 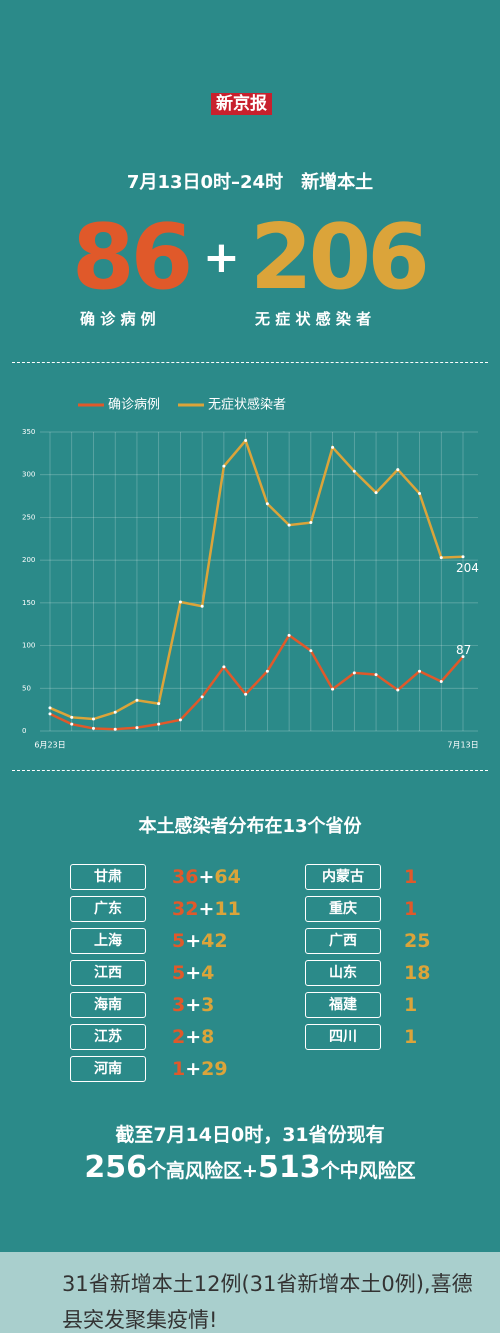 What do you see at coordinates (340, 257) in the screenshot?
I see `asymptomatic-number: 206` at bounding box center [340, 257].